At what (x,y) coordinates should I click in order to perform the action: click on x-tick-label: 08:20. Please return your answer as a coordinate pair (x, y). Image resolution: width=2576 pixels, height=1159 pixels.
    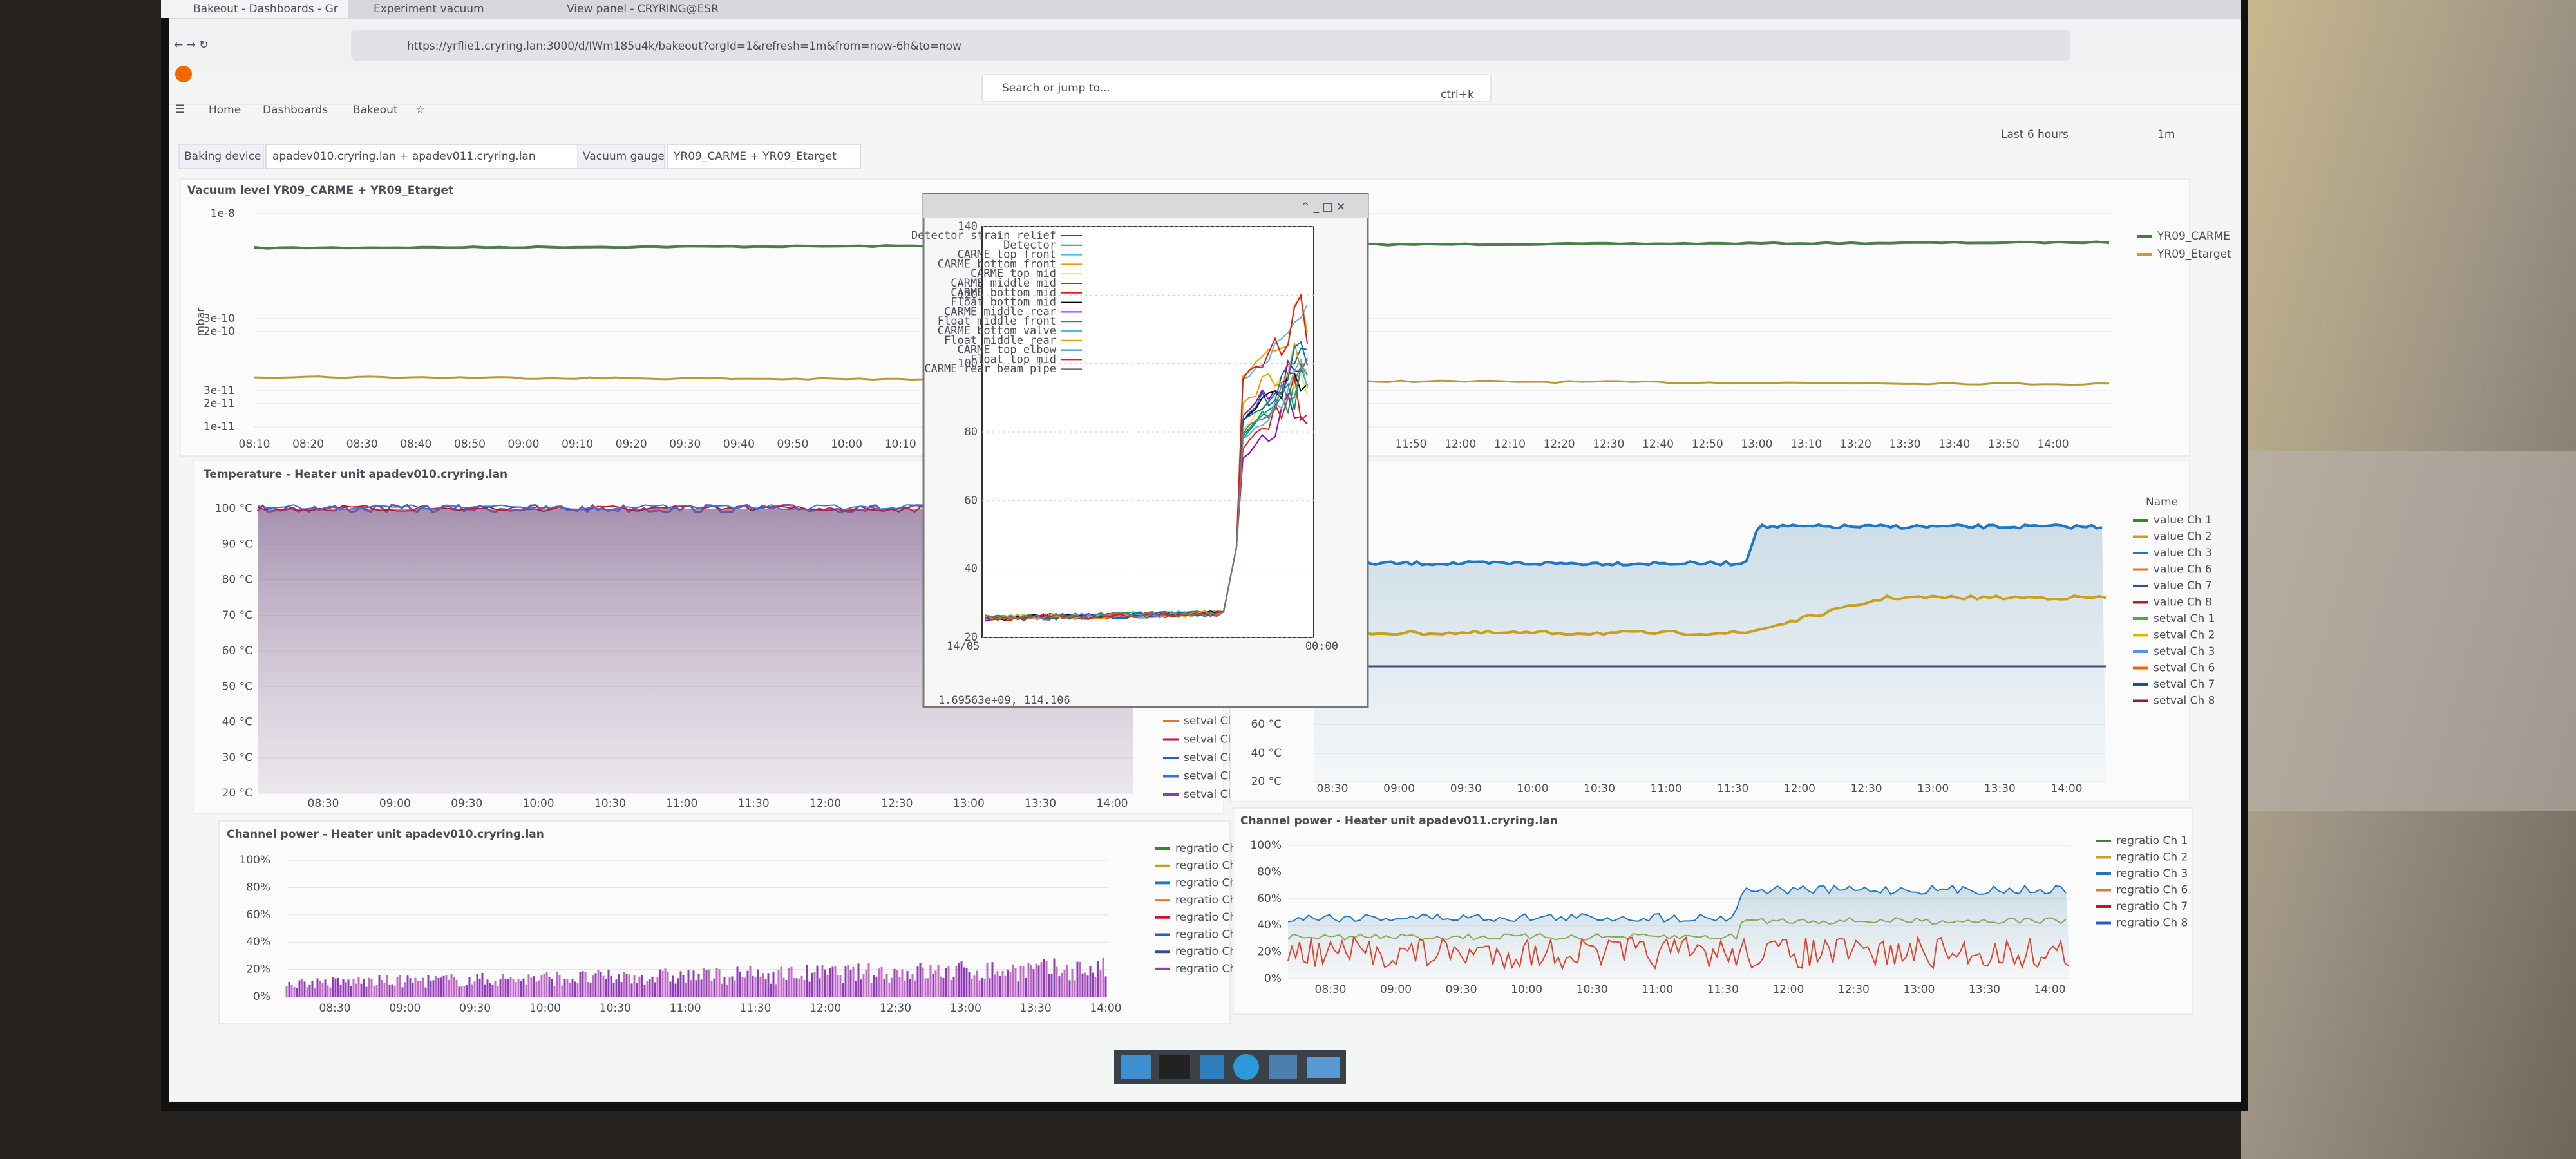
    Looking at the image, I should click on (308, 444).